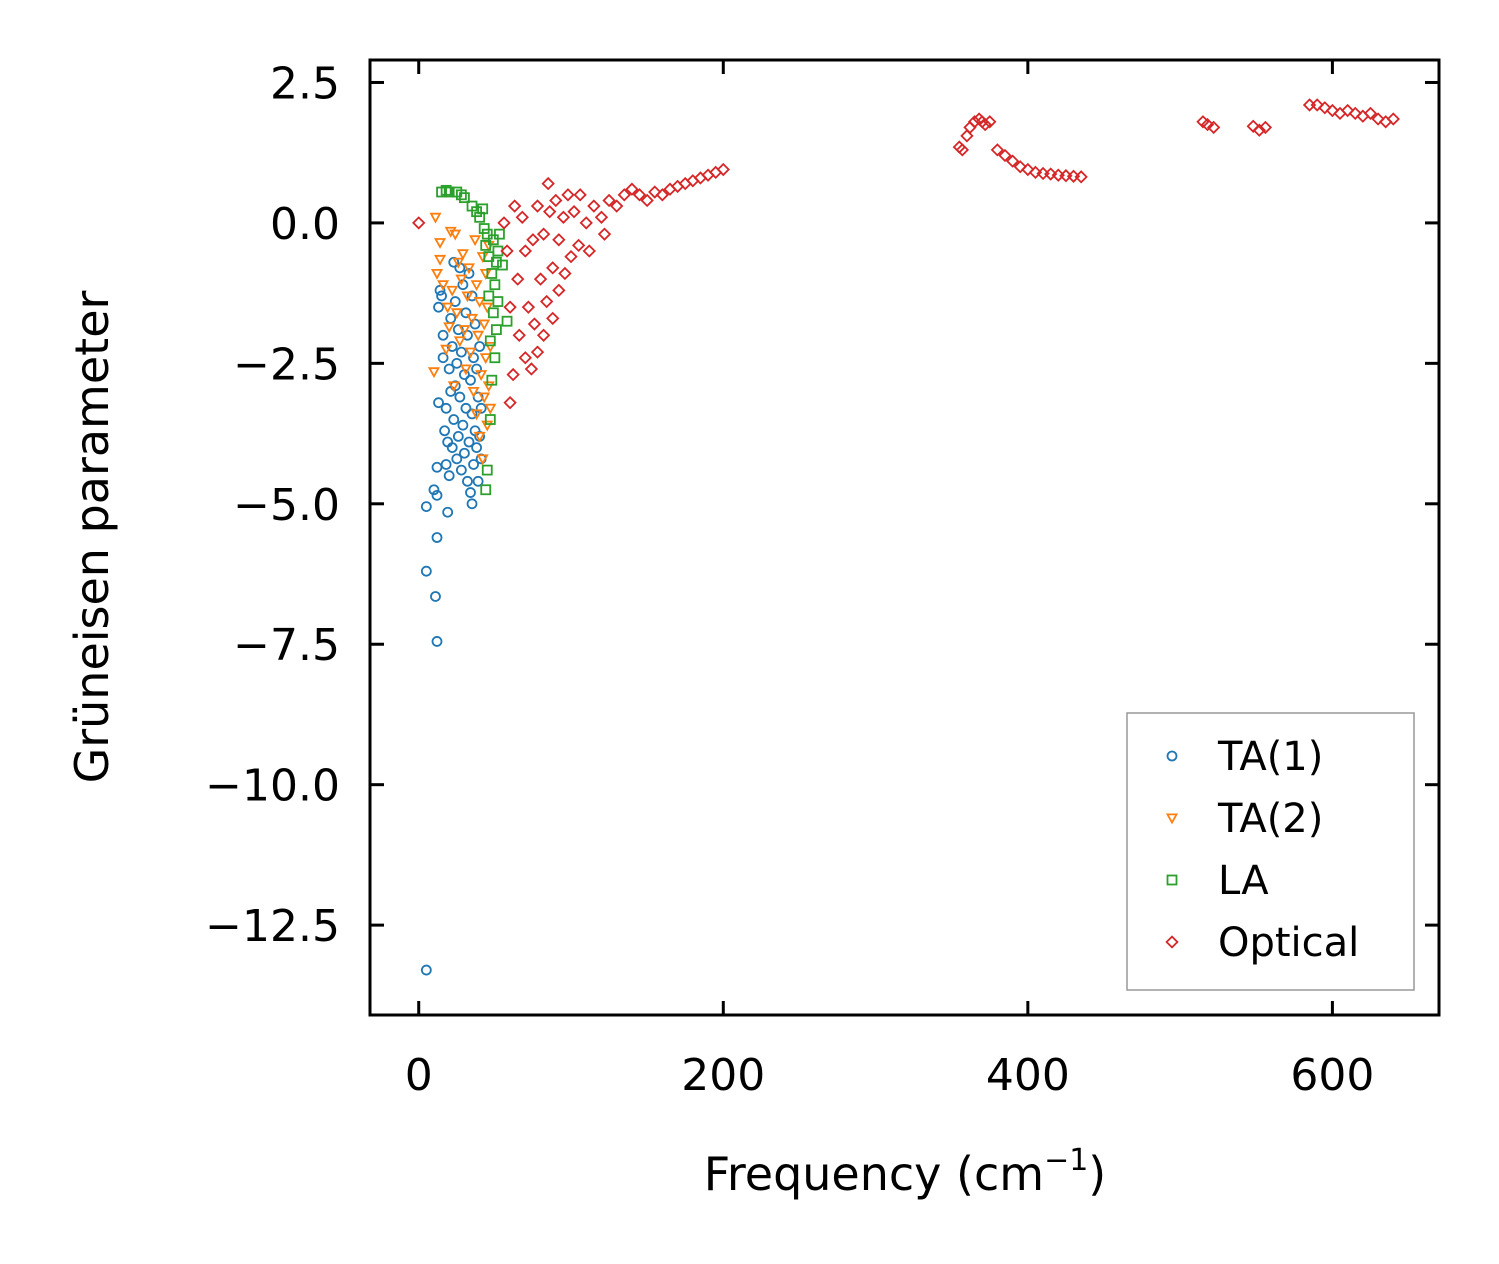 Image resolution: width=1499 pixels, height=1264 pixels. What do you see at coordinates (874, 1174) in the screenshot?
I see `x-axis-label-main: Frequency (cm` at bounding box center [874, 1174].